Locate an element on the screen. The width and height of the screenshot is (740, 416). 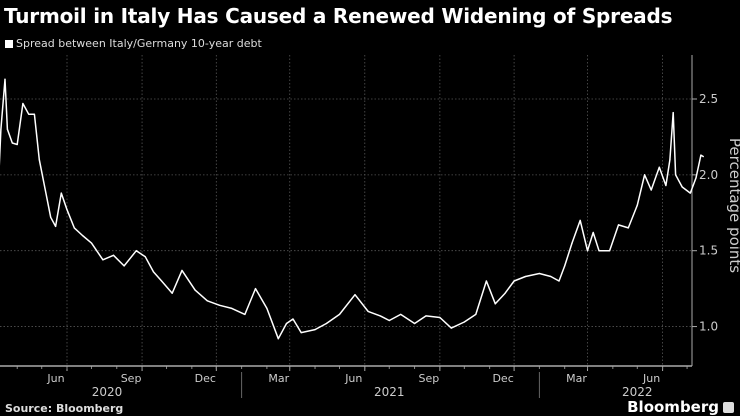
brand-name: Bloomberg is located at coordinates (673, 407).